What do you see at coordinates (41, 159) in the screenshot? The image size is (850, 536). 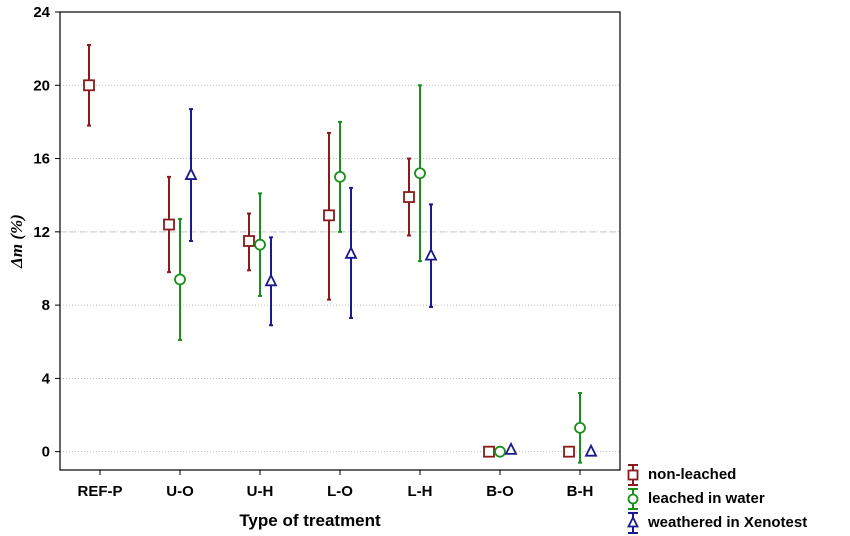 I see `y-tick-label: 16` at bounding box center [41, 159].